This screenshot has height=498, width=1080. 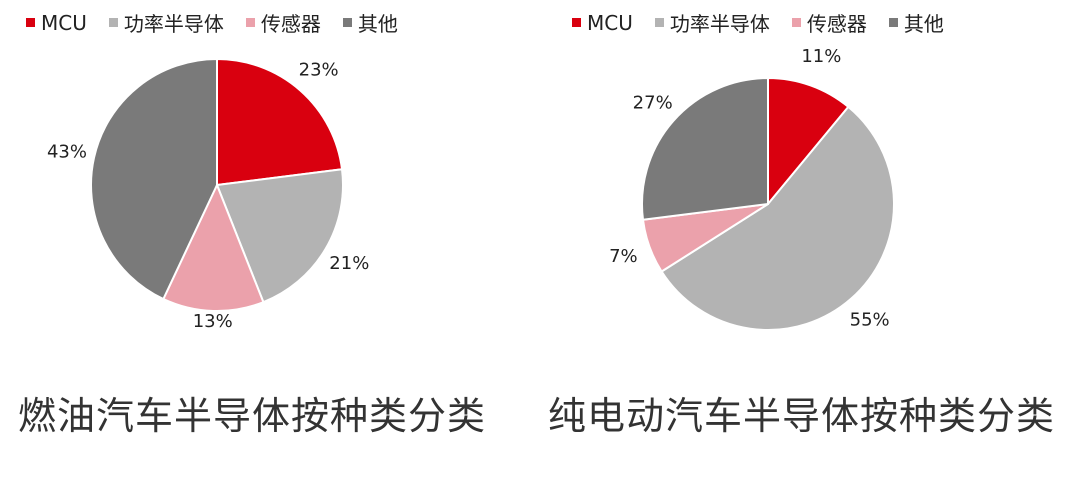 I want to click on data-label: 7%, so click(x=623, y=256).